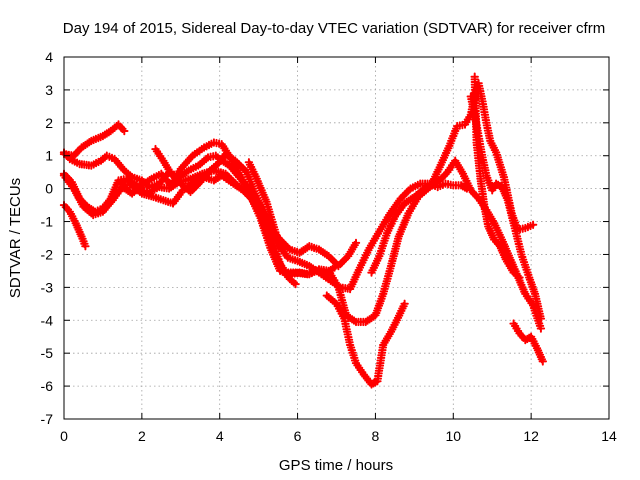  What do you see at coordinates (609, 436) in the screenshot?
I see `x-tick-label: 14` at bounding box center [609, 436].